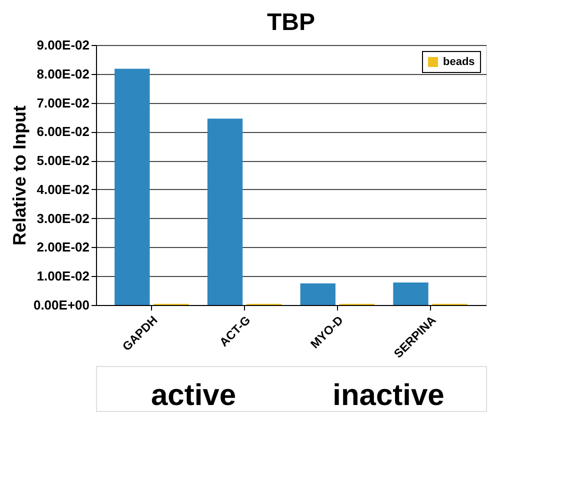 Image resolution: width=561 pixels, height=487 pixels. What do you see at coordinates (63, 247) in the screenshot?
I see `y-tick-label: 2.00E-02` at bounding box center [63, 247].